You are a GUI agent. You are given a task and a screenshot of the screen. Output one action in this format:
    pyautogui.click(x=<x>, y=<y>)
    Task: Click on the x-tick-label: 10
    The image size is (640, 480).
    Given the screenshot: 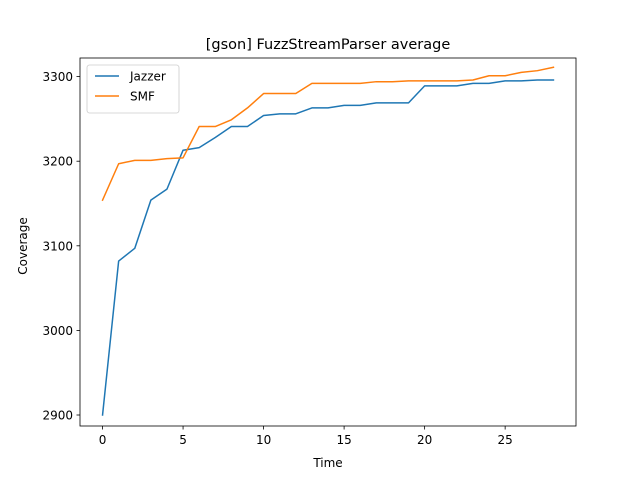 What is the action you would take?
    pyautogui.click(x=263, y=440)
    